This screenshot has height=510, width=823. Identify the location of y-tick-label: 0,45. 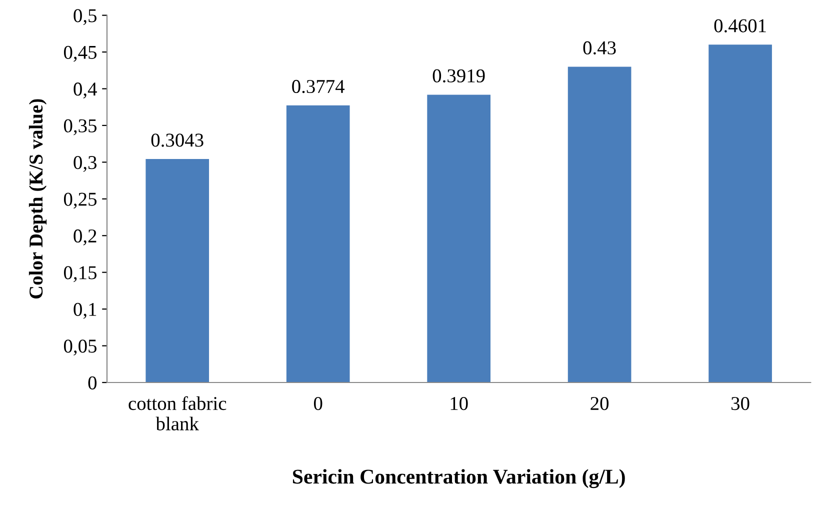
(80, 54).